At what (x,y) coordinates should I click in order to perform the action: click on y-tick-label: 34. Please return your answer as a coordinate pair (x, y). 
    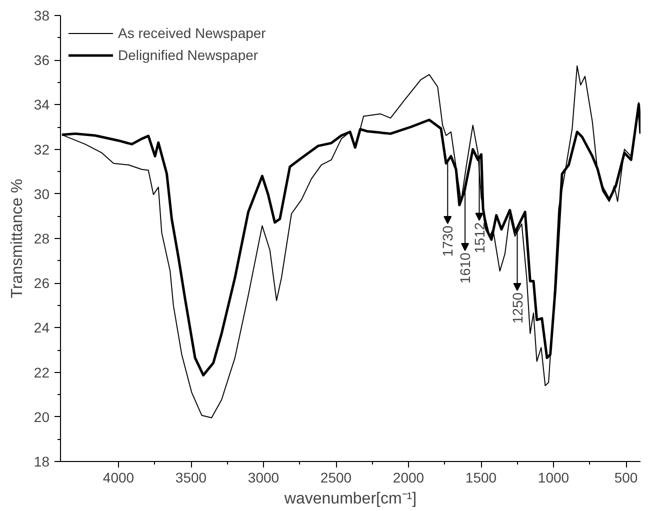
    Looking at the image, I should click on (42, 104).